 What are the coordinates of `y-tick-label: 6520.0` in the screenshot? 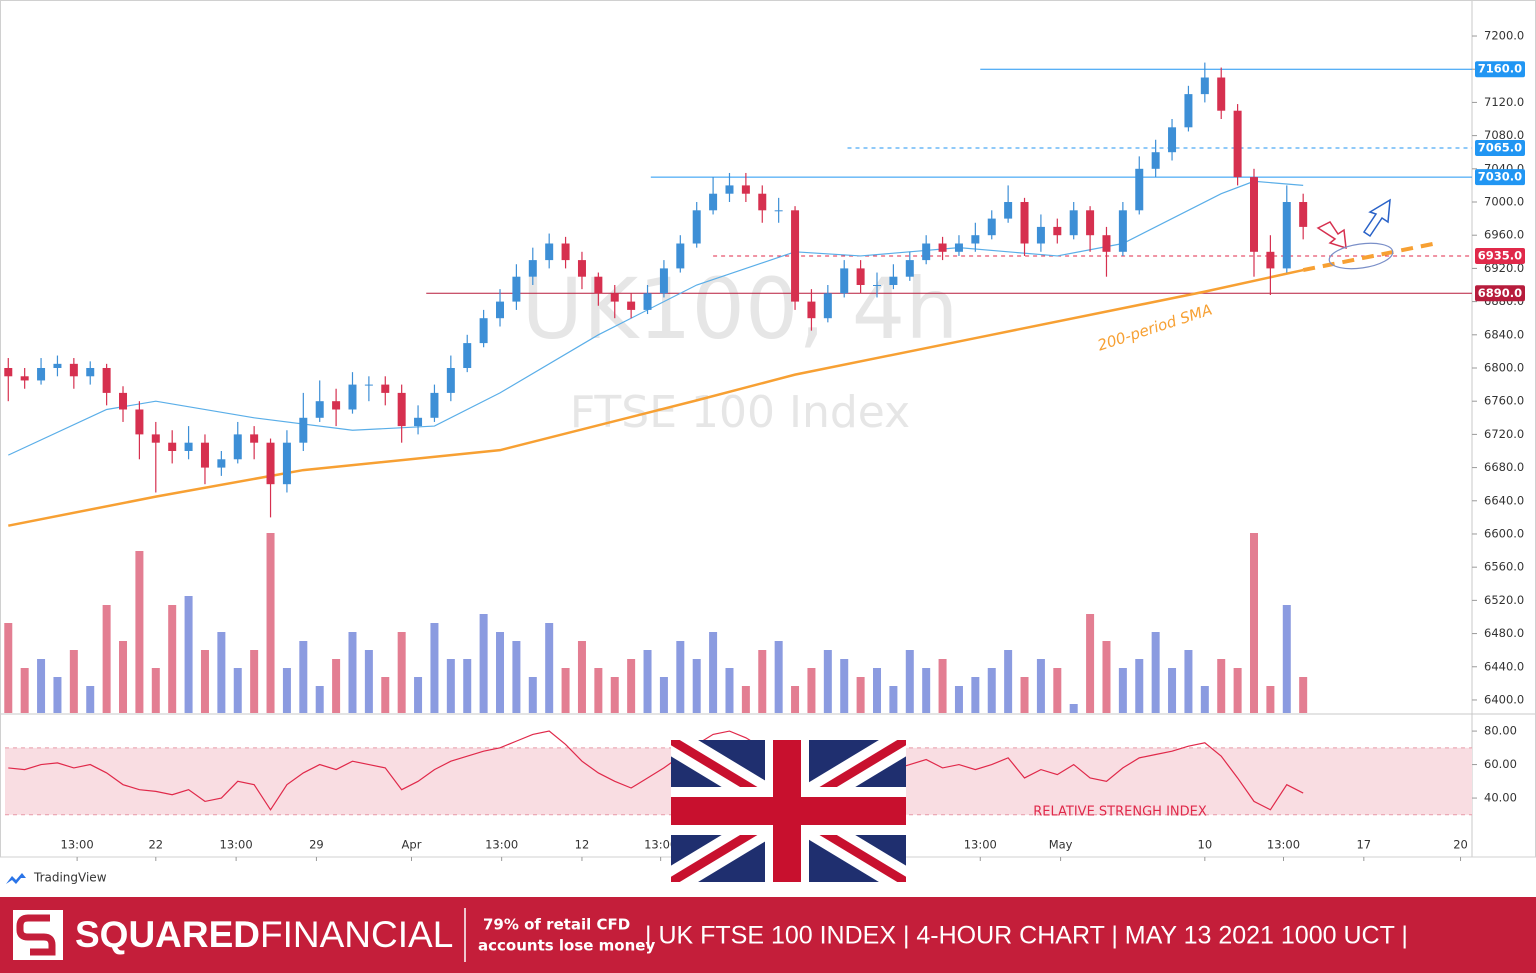 It's located at (1504, 600).